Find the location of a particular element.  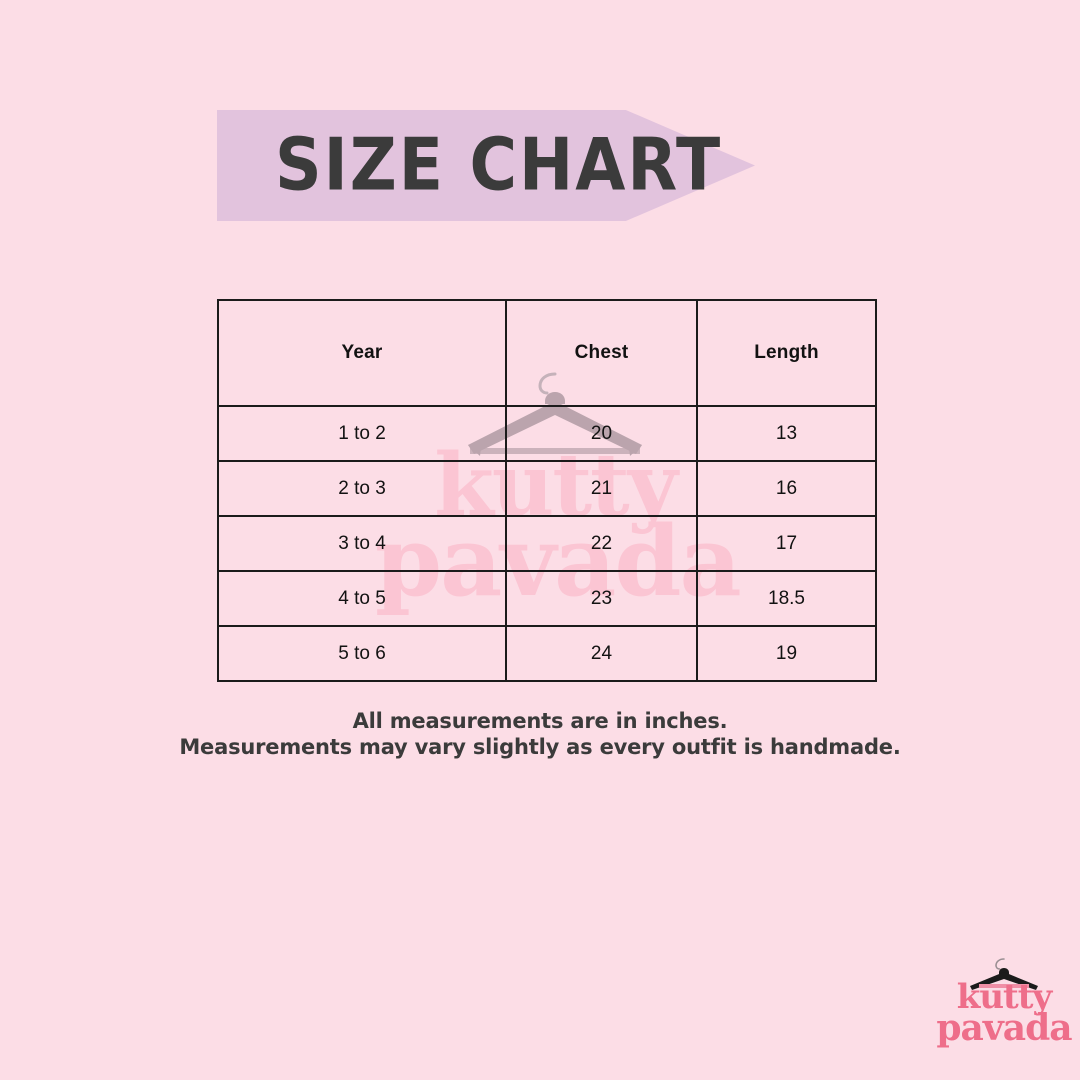

logo-text: kutty pavada is located at coordinates (1004, 1013).